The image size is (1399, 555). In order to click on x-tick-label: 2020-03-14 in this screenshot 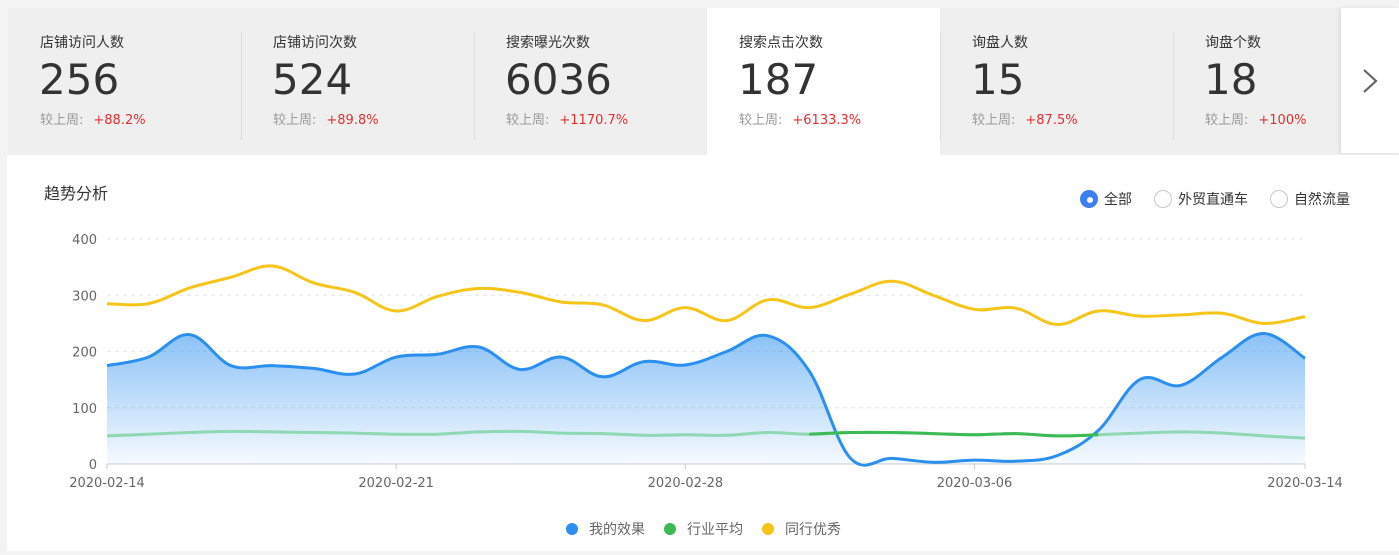, I will do `click(1305, 483)`.